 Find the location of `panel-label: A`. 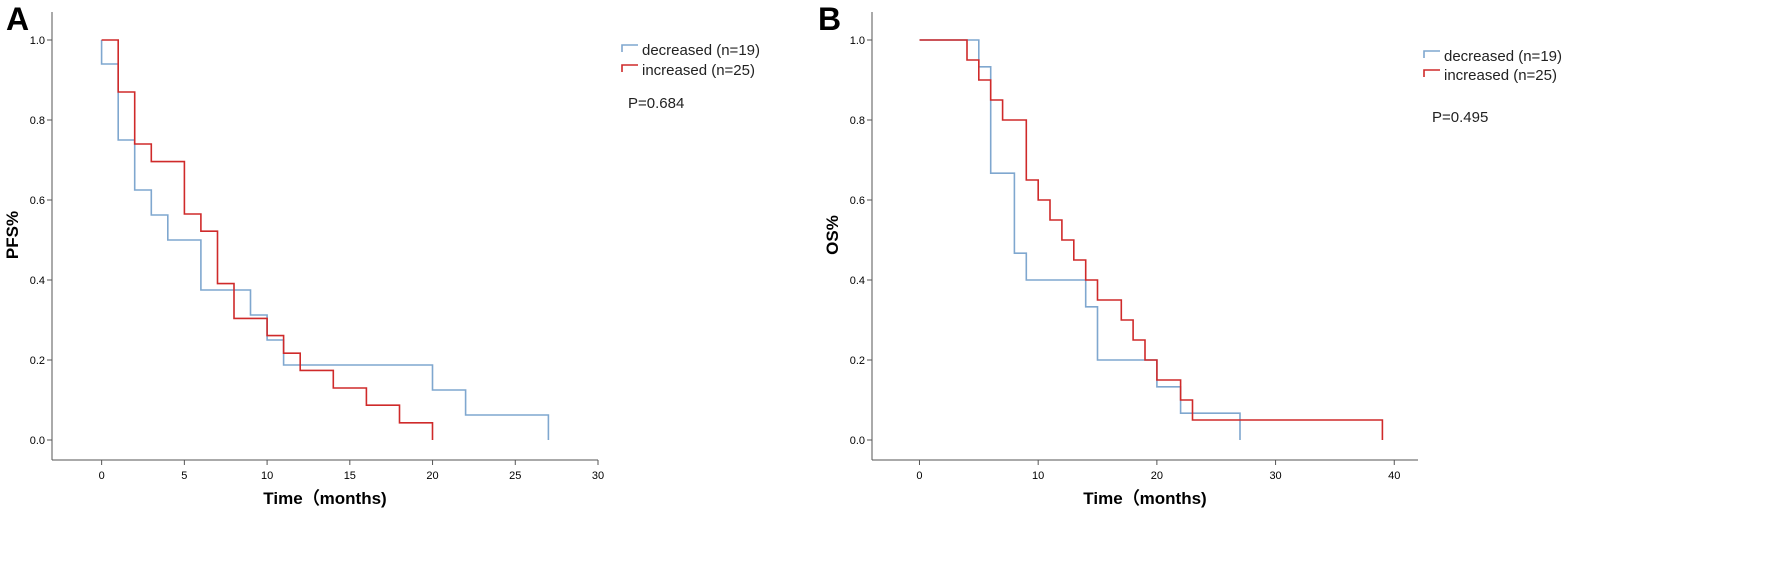

panel-label: A is located at coordinates (17, 19).